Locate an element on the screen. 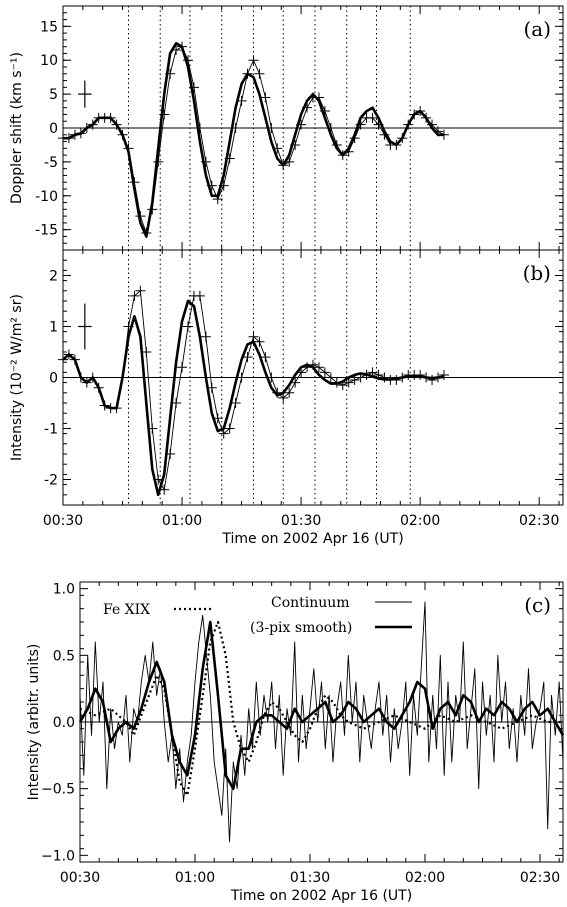 The width and height of the screenshot is (567, 907). y-tick-label: -5 is located at coordinates (51, 163).